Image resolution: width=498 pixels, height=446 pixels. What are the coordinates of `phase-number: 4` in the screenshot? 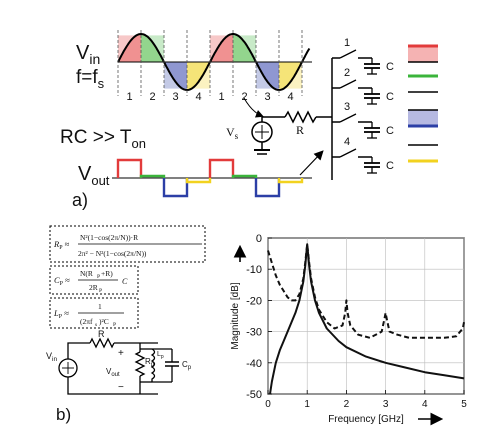 It's located at (290, 97).